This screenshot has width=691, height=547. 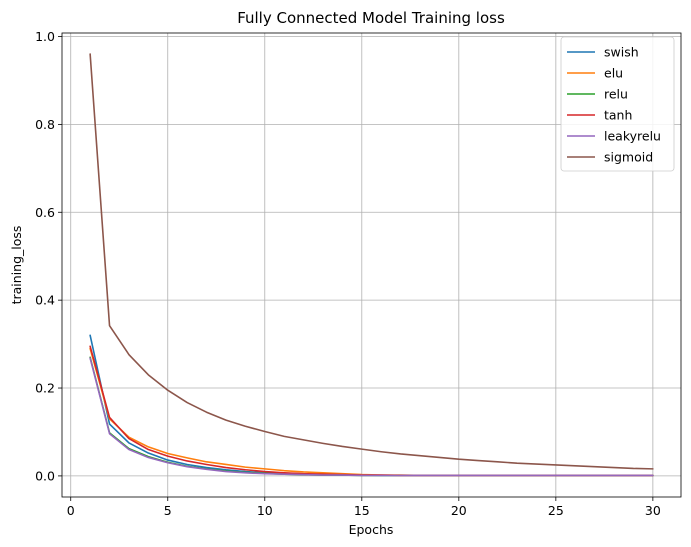 I want to click on y-tick-label: 1.0, so click(x=45, y=36).